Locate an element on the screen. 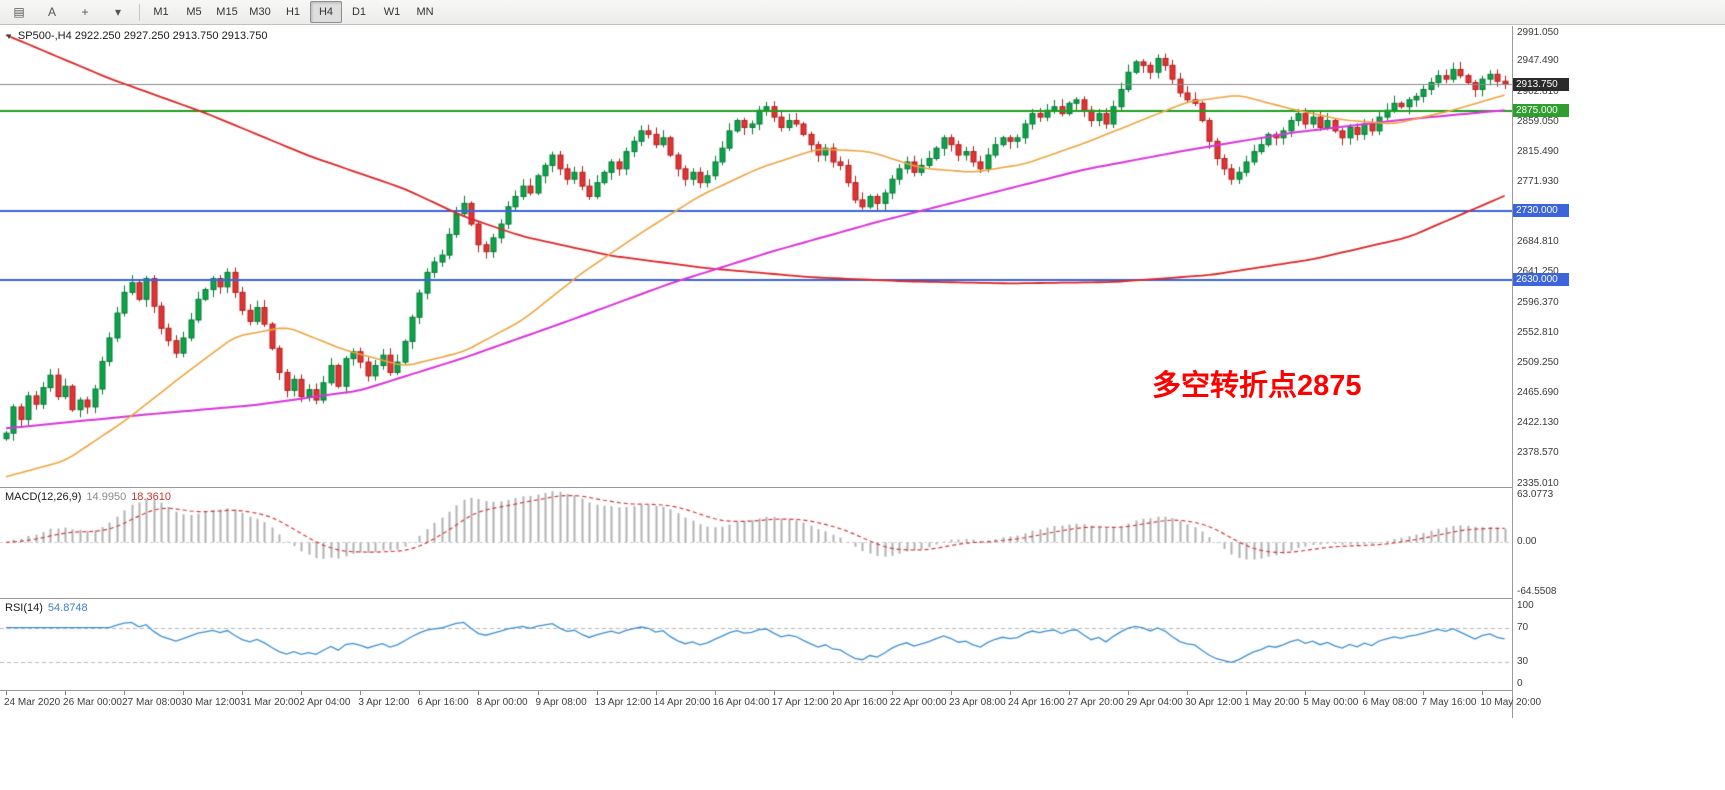 This screenshot has height=790, width=1725. toolbar: ▤ A + ▾ M1 M5 M15 M30 H1 H4 D1 W1 MN is located at coordinates (862, 12).